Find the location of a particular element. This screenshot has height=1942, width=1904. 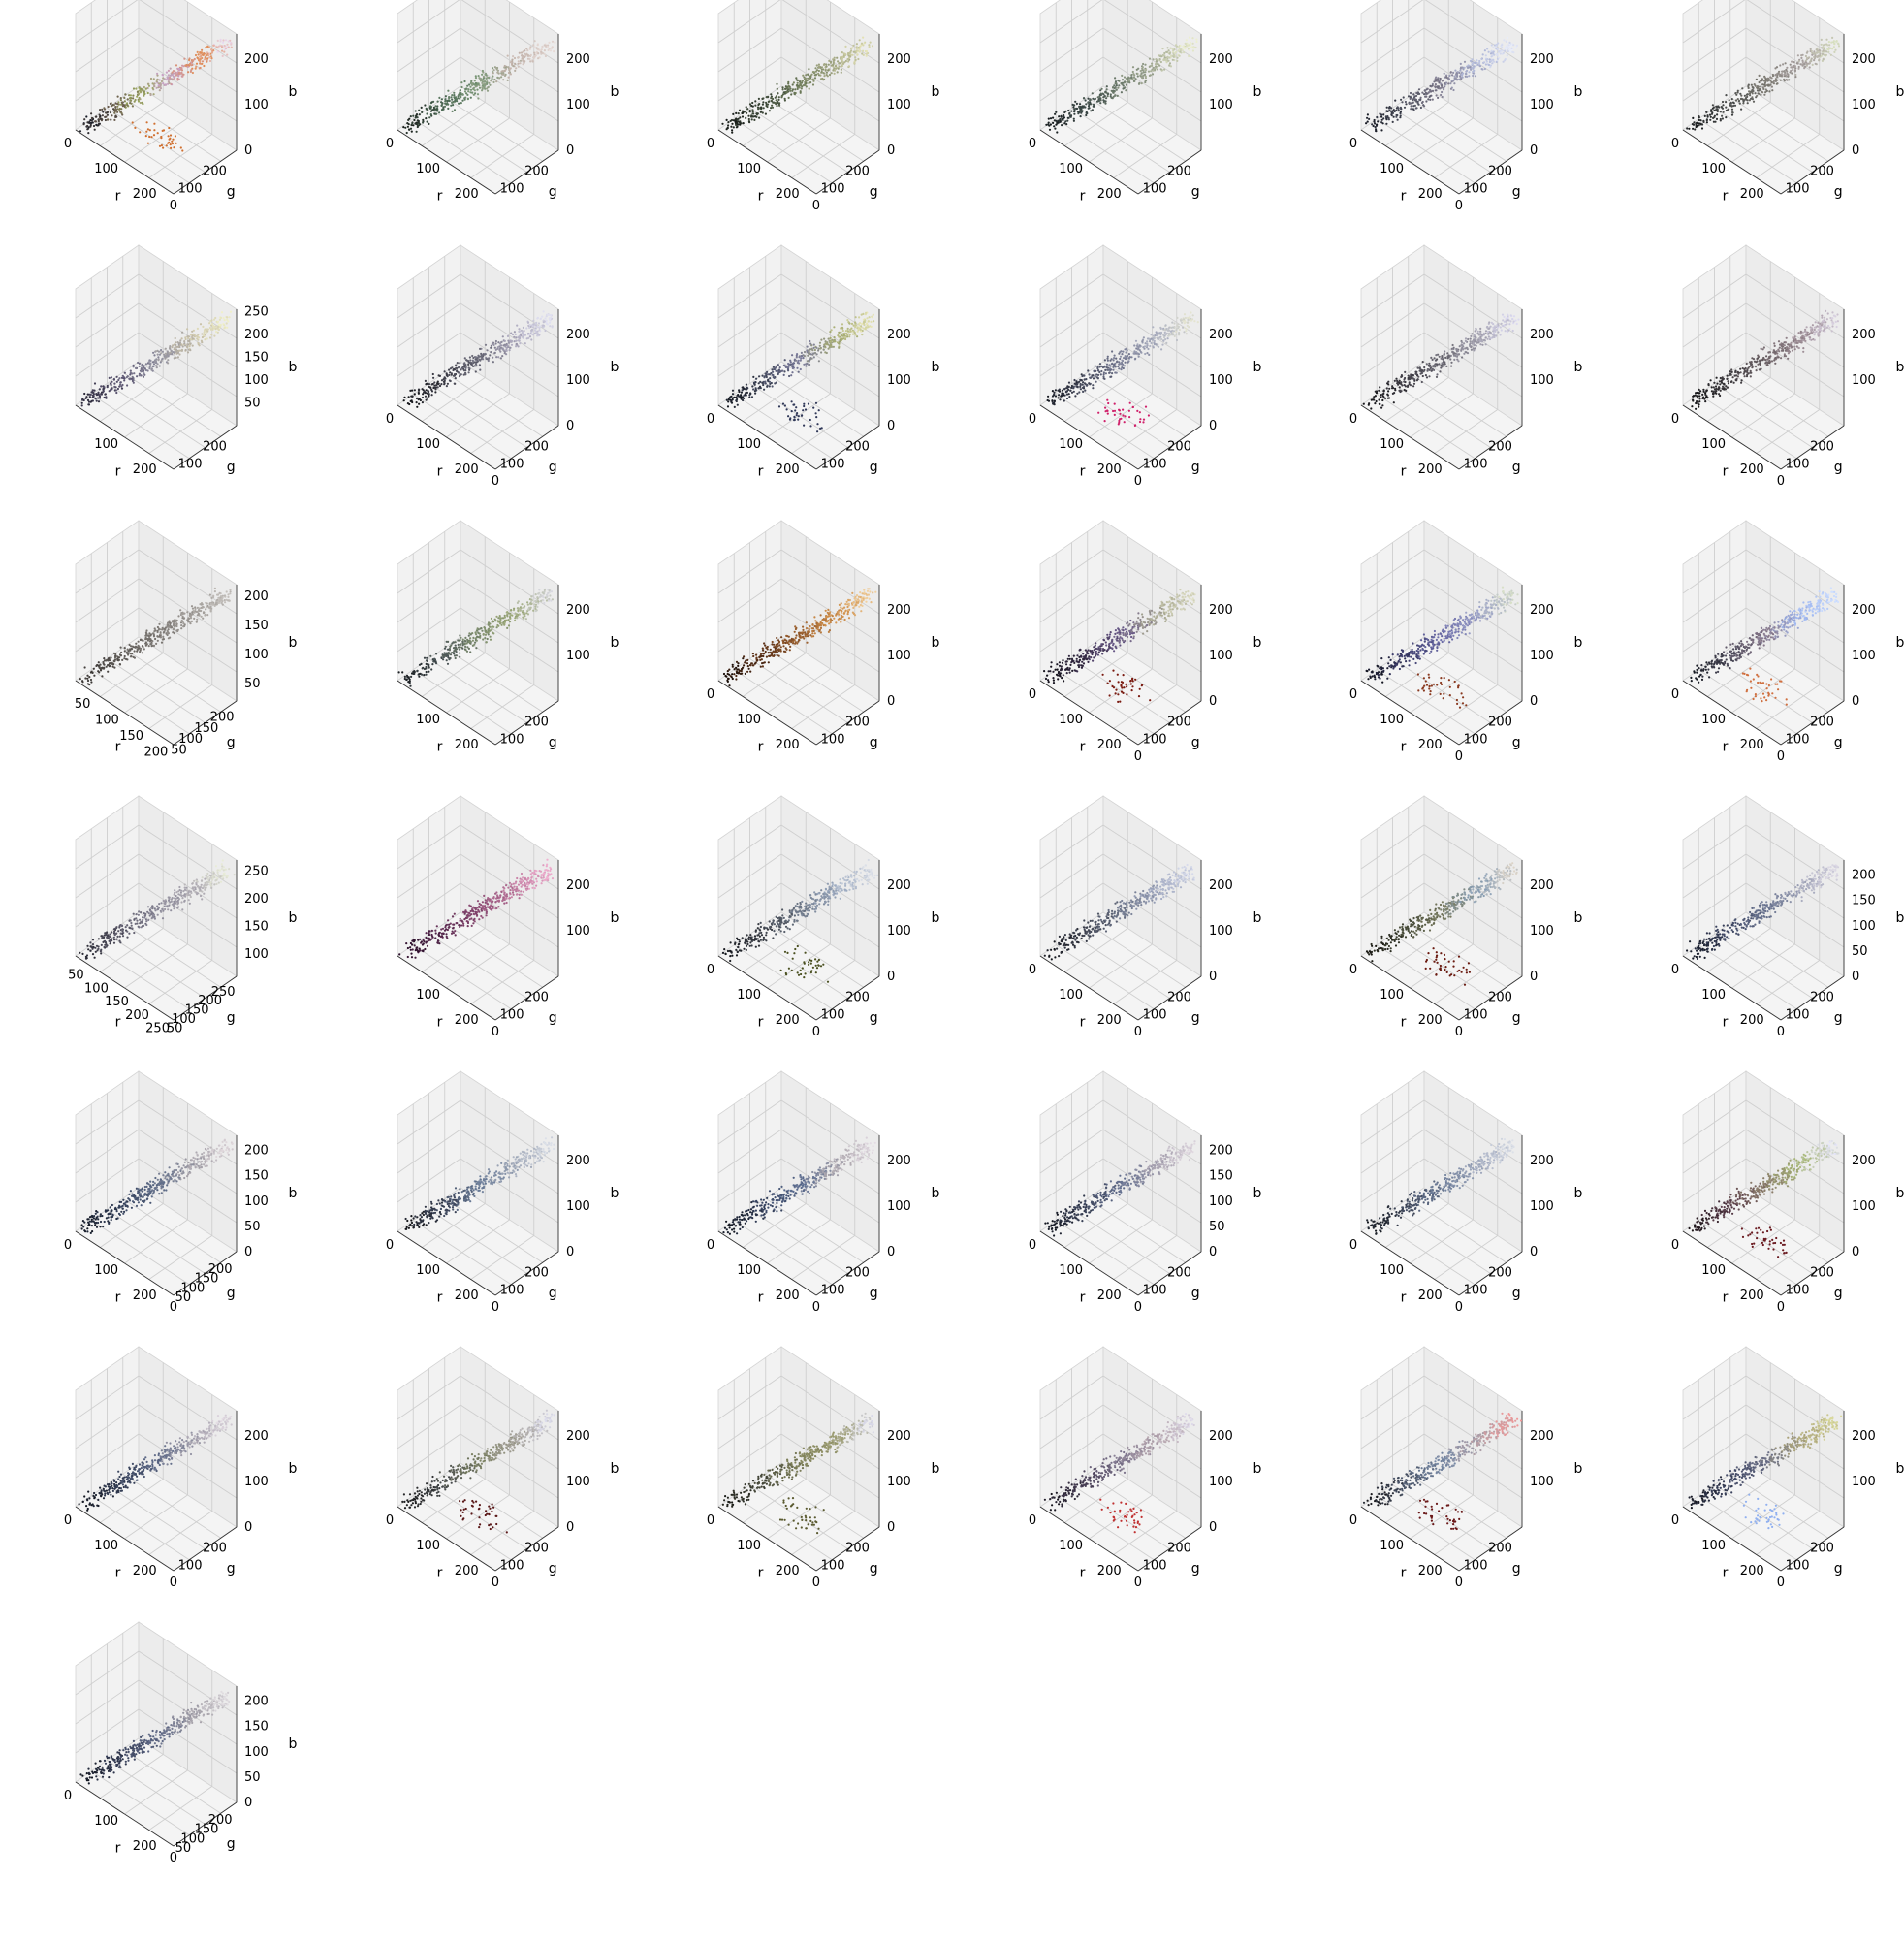

scatter-panel-2: 201002001002000100200rgb is located at coordinates (480, 143).